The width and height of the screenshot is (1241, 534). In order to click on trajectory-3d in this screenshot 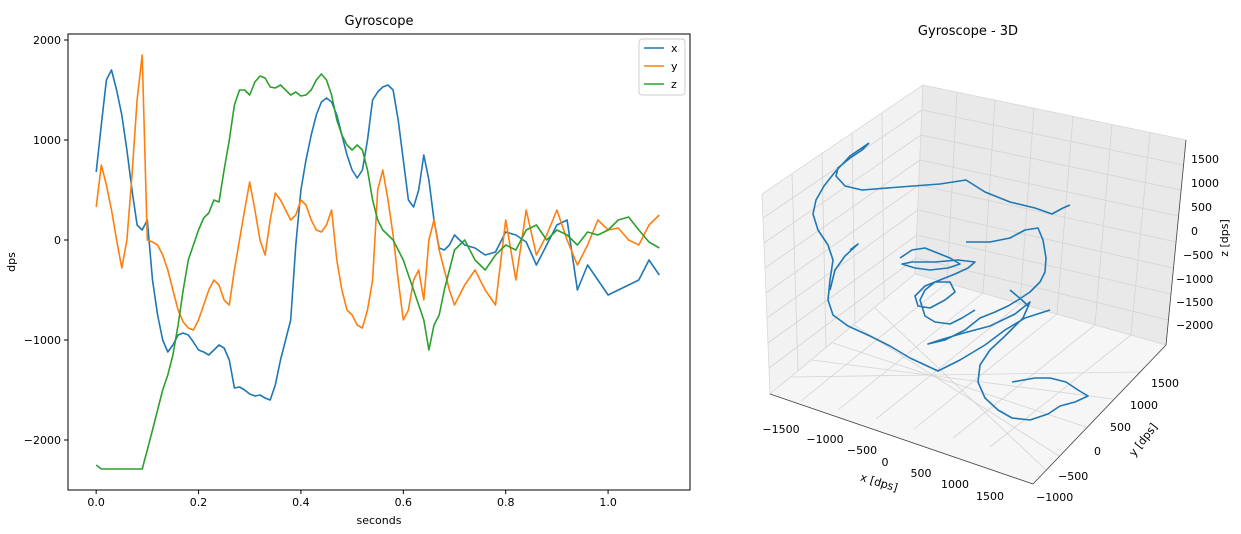, I will do `click(950, 281)`.